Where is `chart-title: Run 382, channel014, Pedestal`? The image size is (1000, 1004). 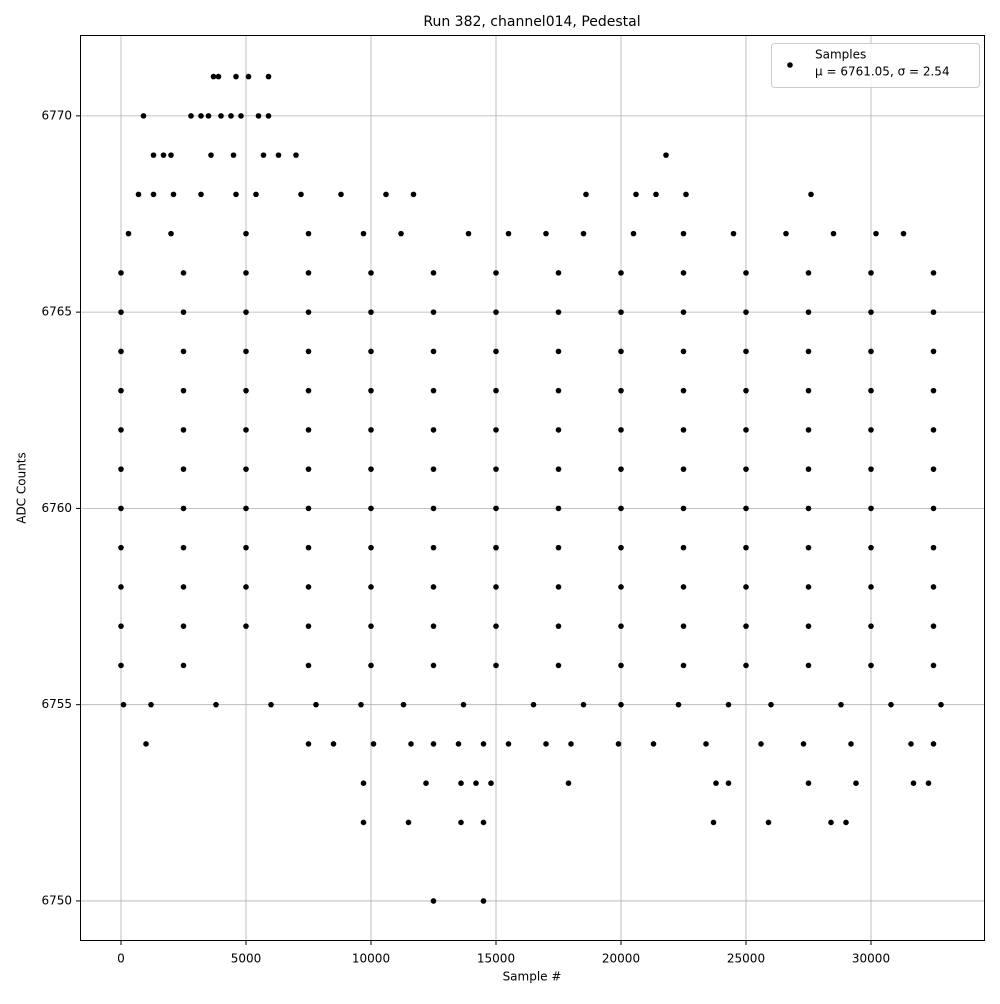
chart-title: Run 382, channel014, Pedestal is located at coordinates (531, 22).